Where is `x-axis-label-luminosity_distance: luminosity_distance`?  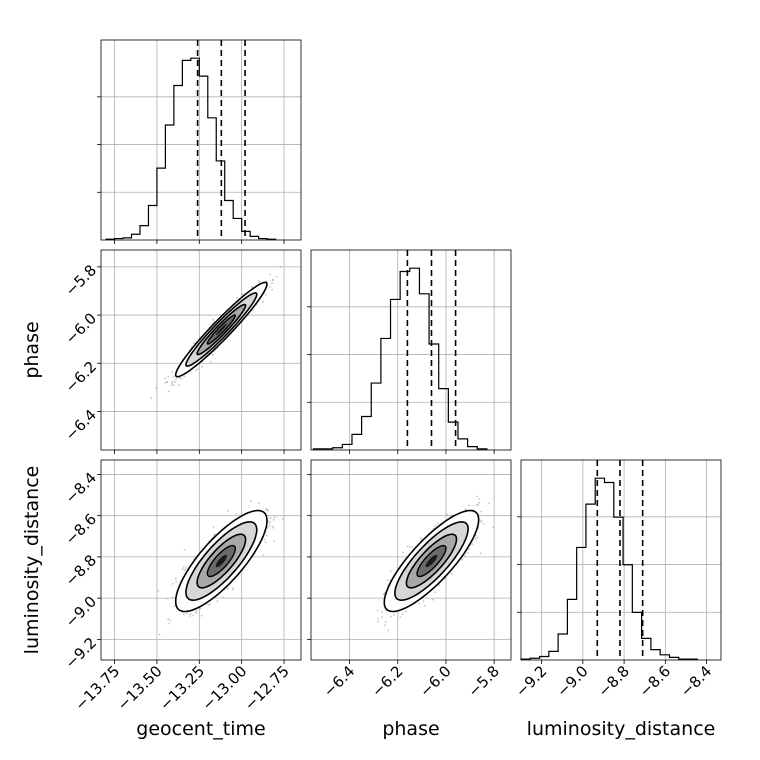
x-axis-label-luminosity_distance: luminosity_distance is located at coordinates (621, 729).